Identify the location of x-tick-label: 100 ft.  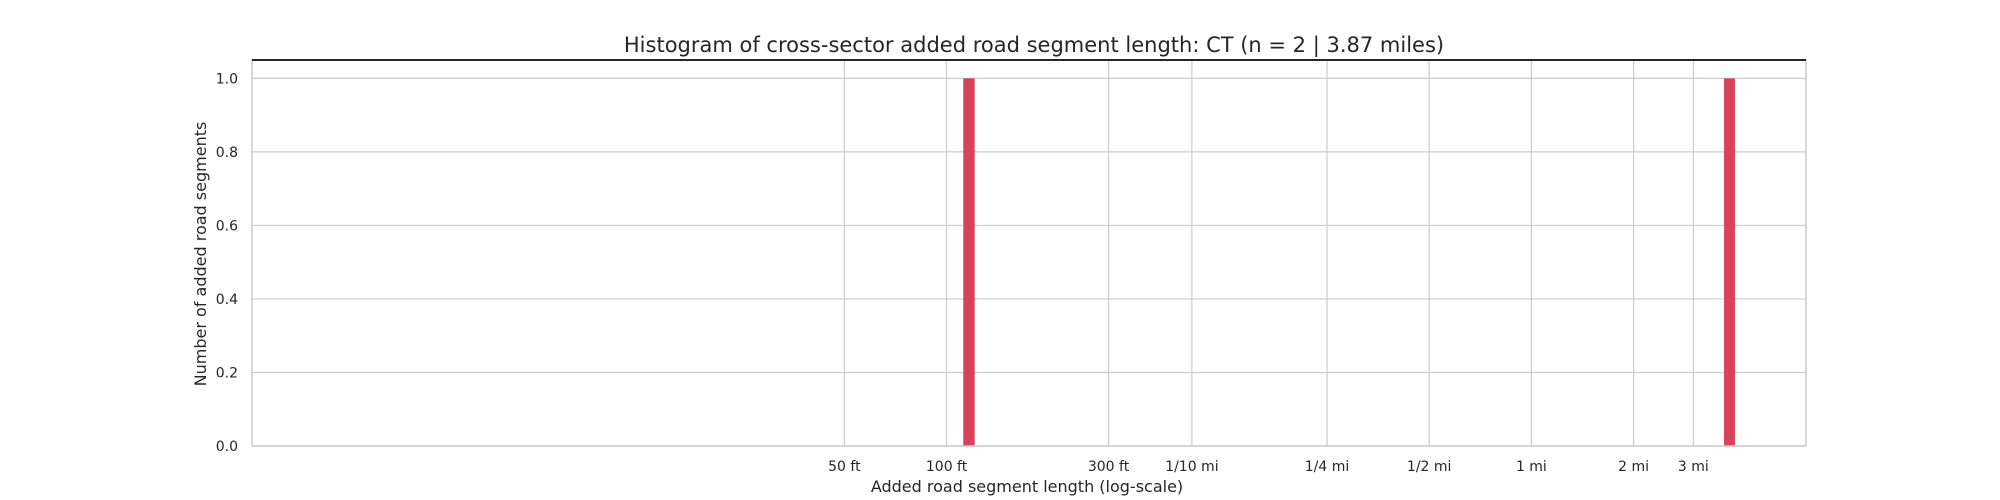
(947, 467).